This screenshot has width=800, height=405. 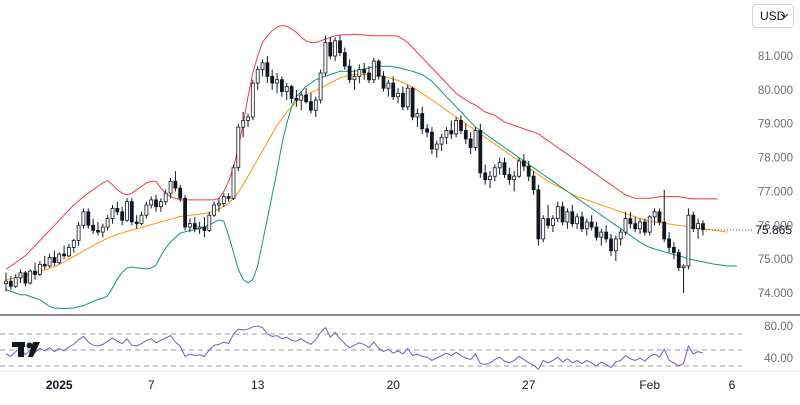 I want to click on tradingview-logo-icon, so click(x=27, y=351).